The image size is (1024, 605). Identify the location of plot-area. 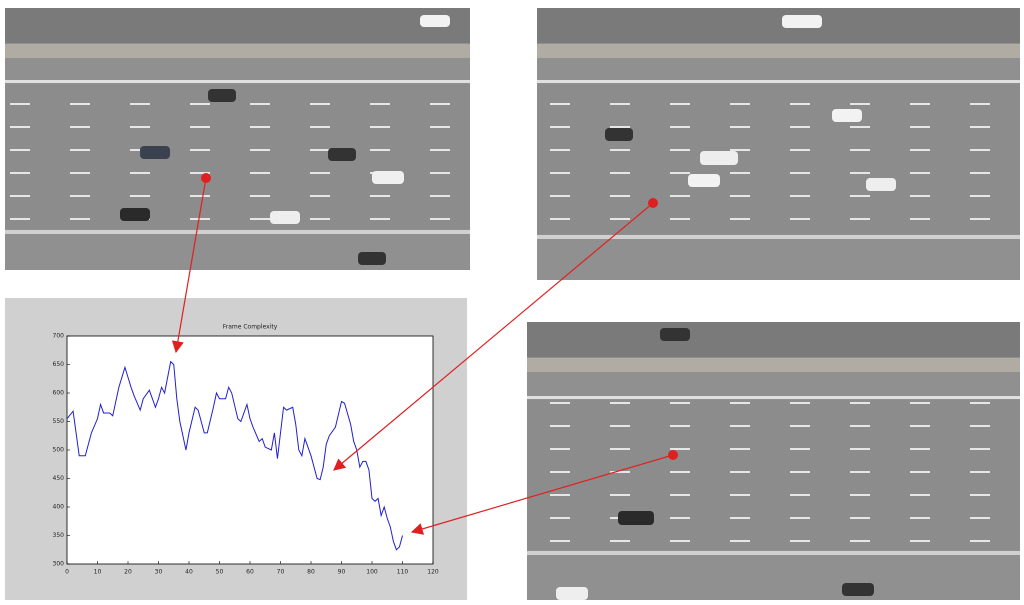
(250, 450).